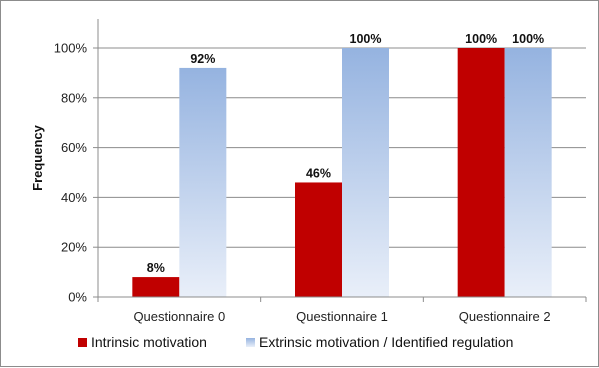 The width and height of the screenshot is (599, 368). What do you see at coordinates (77, 297) in the screenshot?
I see `y-tick-label: 0%` at bounding box center [77, 297].